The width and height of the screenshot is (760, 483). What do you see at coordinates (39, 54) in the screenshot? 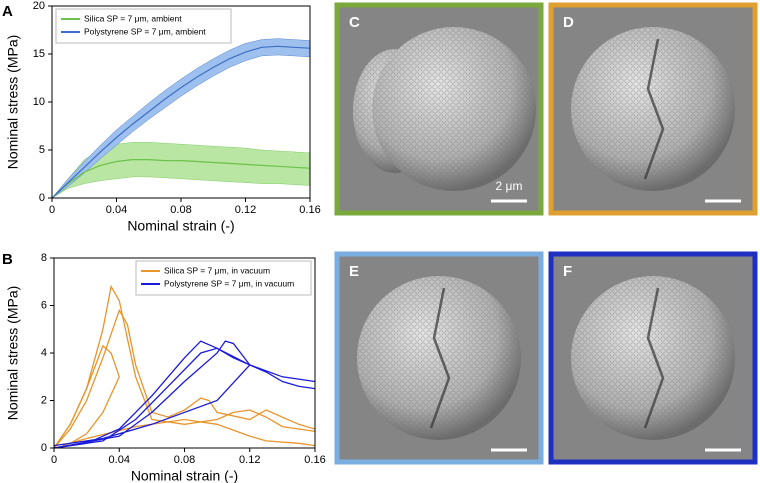
I see `y-tick-label: 15` at bounding box center [39, 54].